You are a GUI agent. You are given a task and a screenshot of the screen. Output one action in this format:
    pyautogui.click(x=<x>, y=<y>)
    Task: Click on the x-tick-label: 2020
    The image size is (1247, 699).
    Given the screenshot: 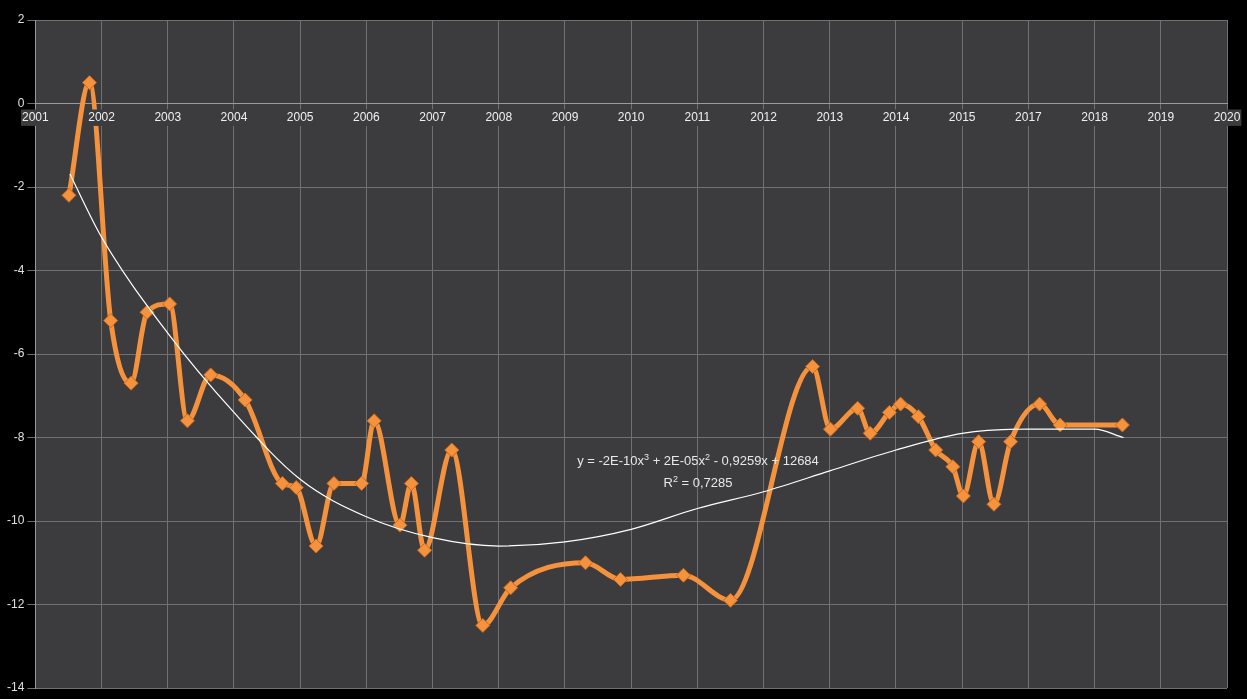 What is the action you would take?
    pyautogui.click(x=1227, y=117)
    